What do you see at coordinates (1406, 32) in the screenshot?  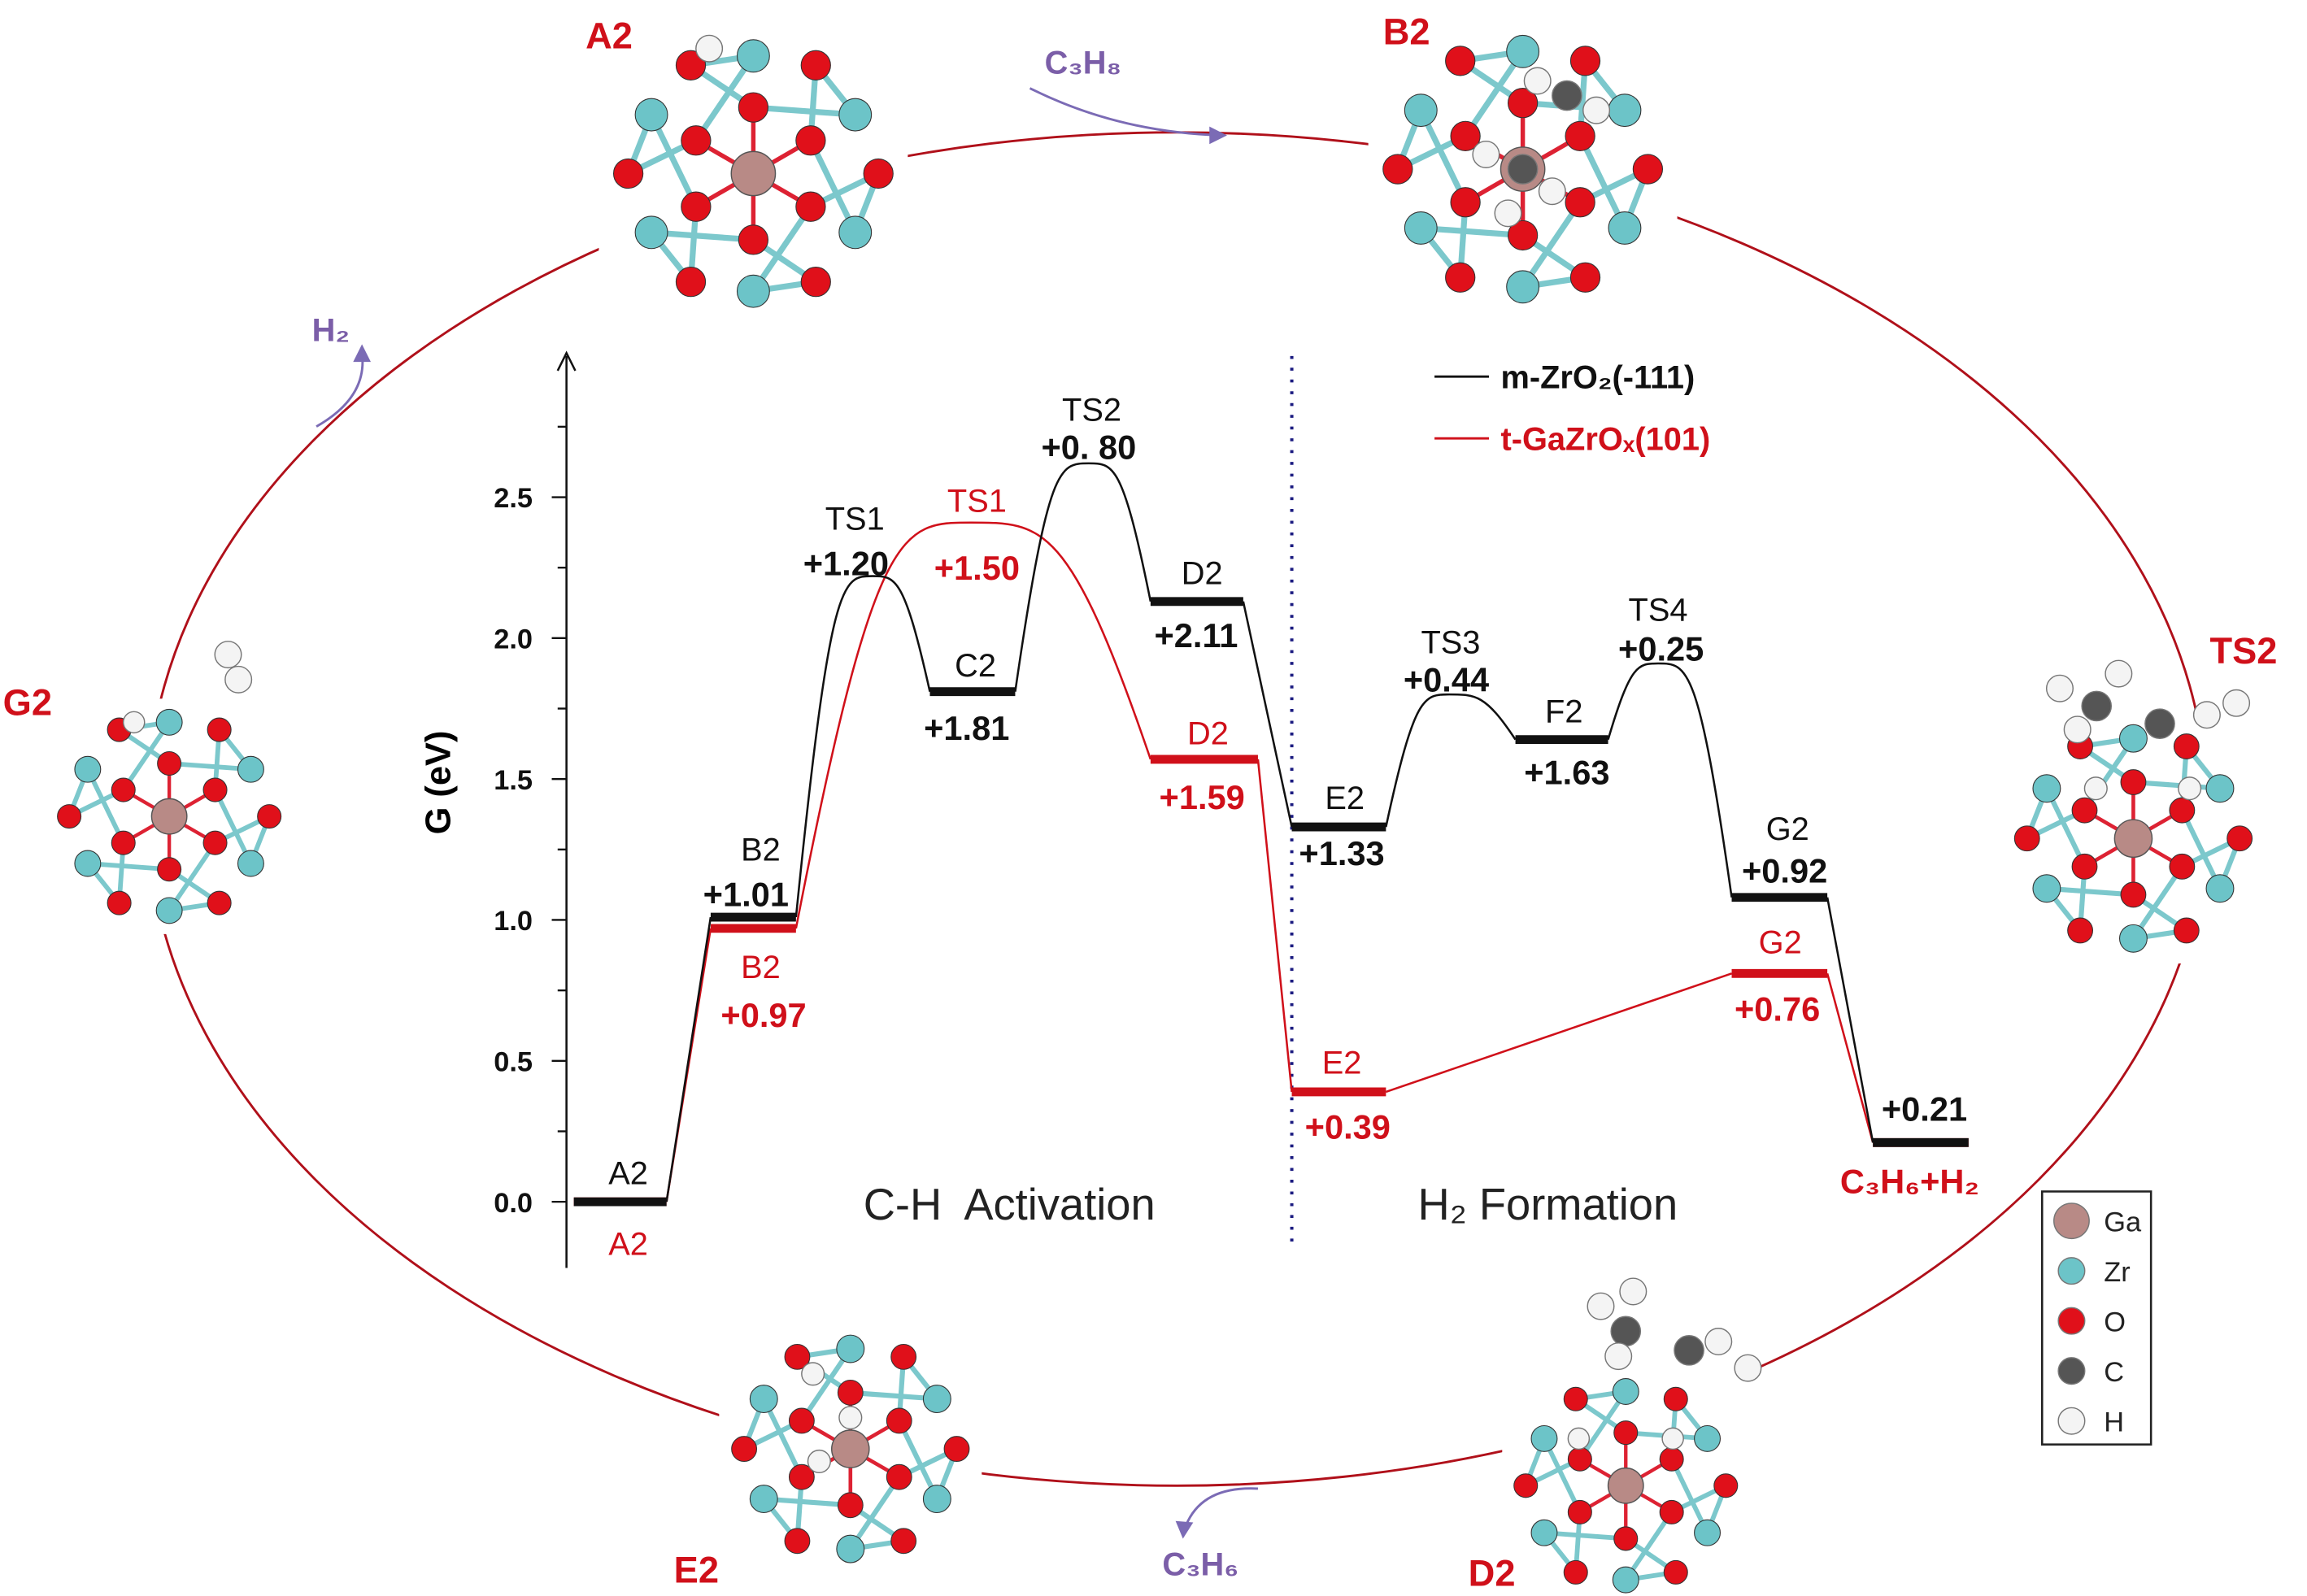 I see `structure-label-b2: B2` at bounding box center [1406, 32].